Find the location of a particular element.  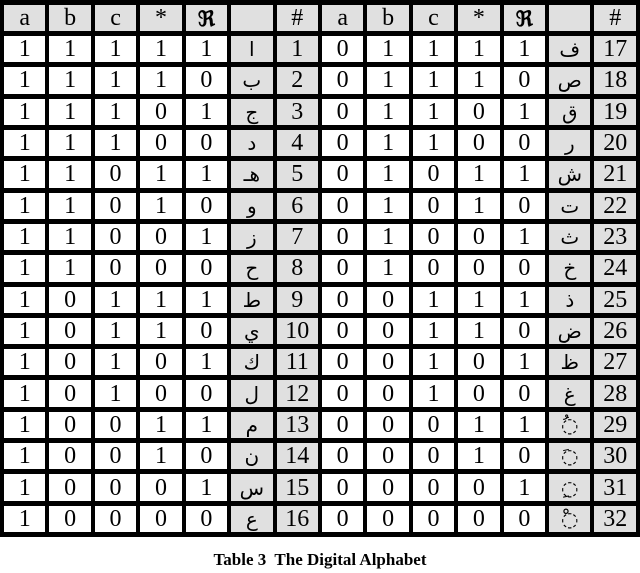

index-cell: 8 is located at coordinates (297, 268).